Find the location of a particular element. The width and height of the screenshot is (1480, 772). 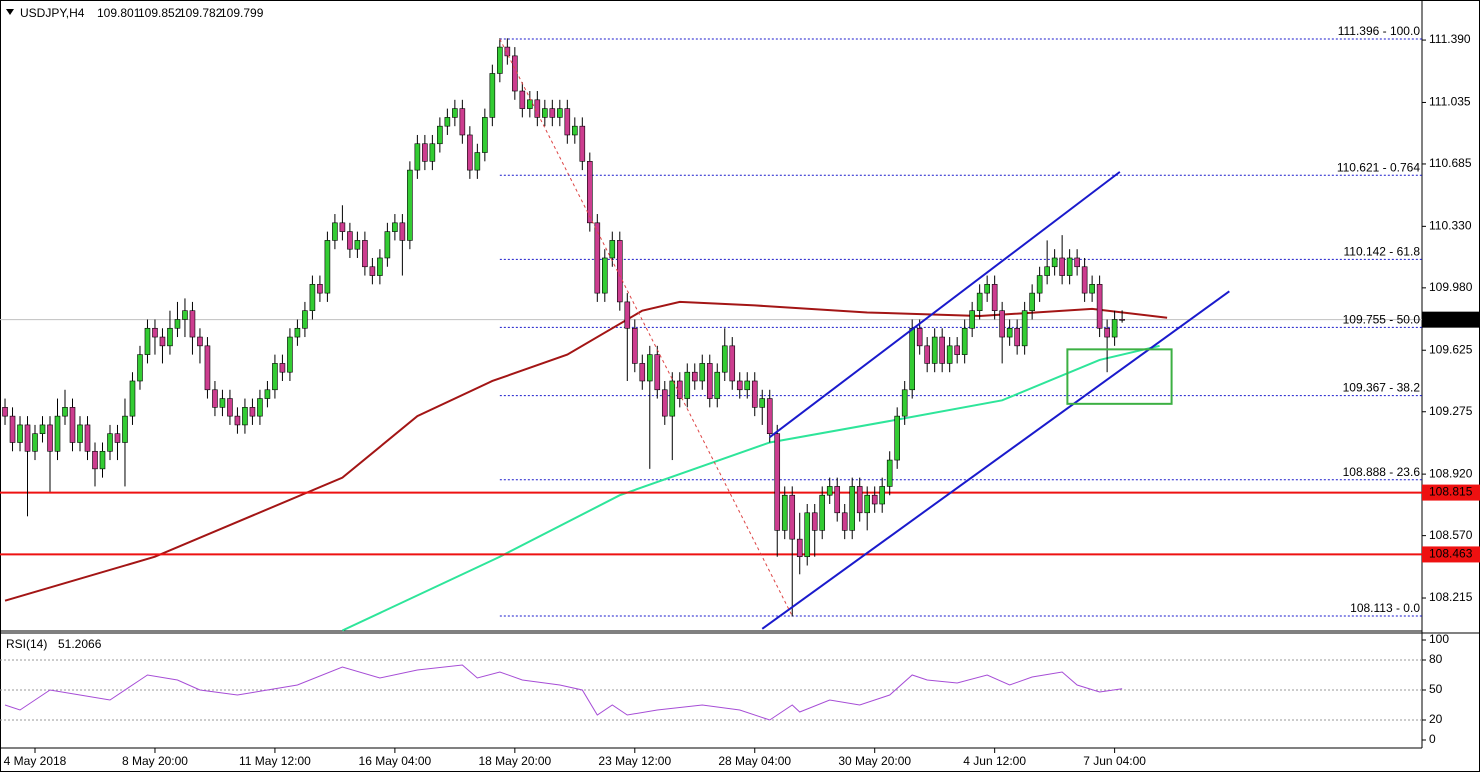

rsi-title: RSI(14) is located at coordinates (26, 644).